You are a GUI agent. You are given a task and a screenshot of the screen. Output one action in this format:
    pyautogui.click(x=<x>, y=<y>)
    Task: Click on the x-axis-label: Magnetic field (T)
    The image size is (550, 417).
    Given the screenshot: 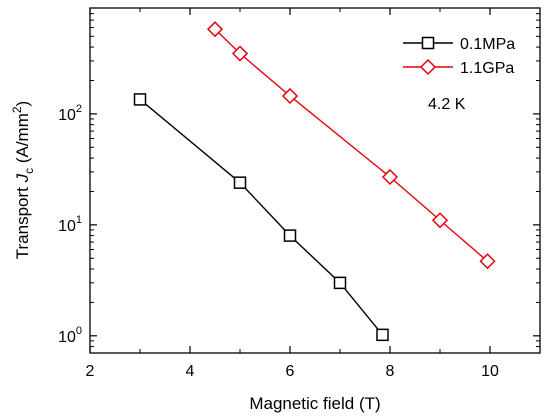 What is the action you would take?
    pyautogui.click(x=314, y=403)
    